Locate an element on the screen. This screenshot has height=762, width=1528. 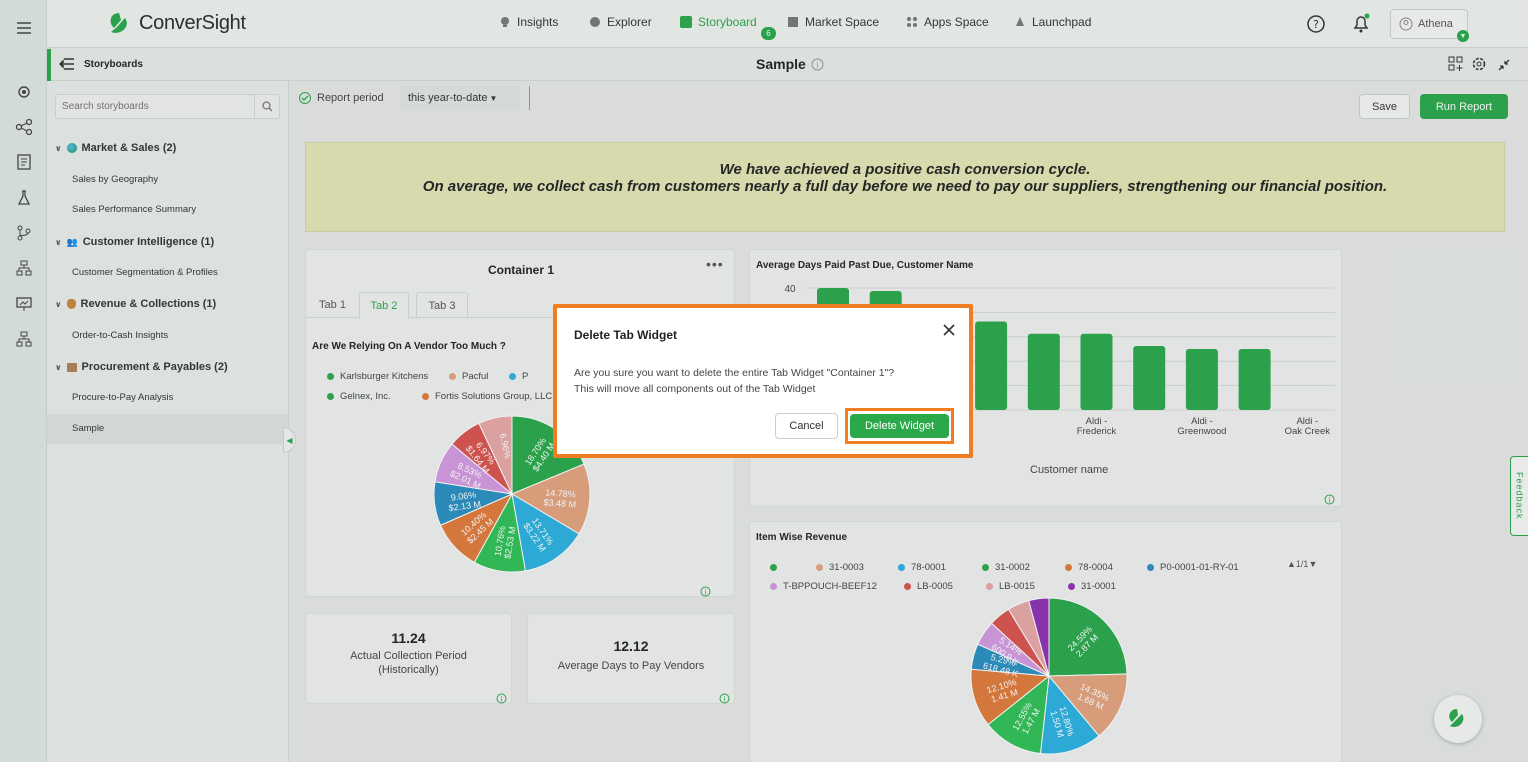
legend-item: 31-0003 is located at coordinates (857, 567).